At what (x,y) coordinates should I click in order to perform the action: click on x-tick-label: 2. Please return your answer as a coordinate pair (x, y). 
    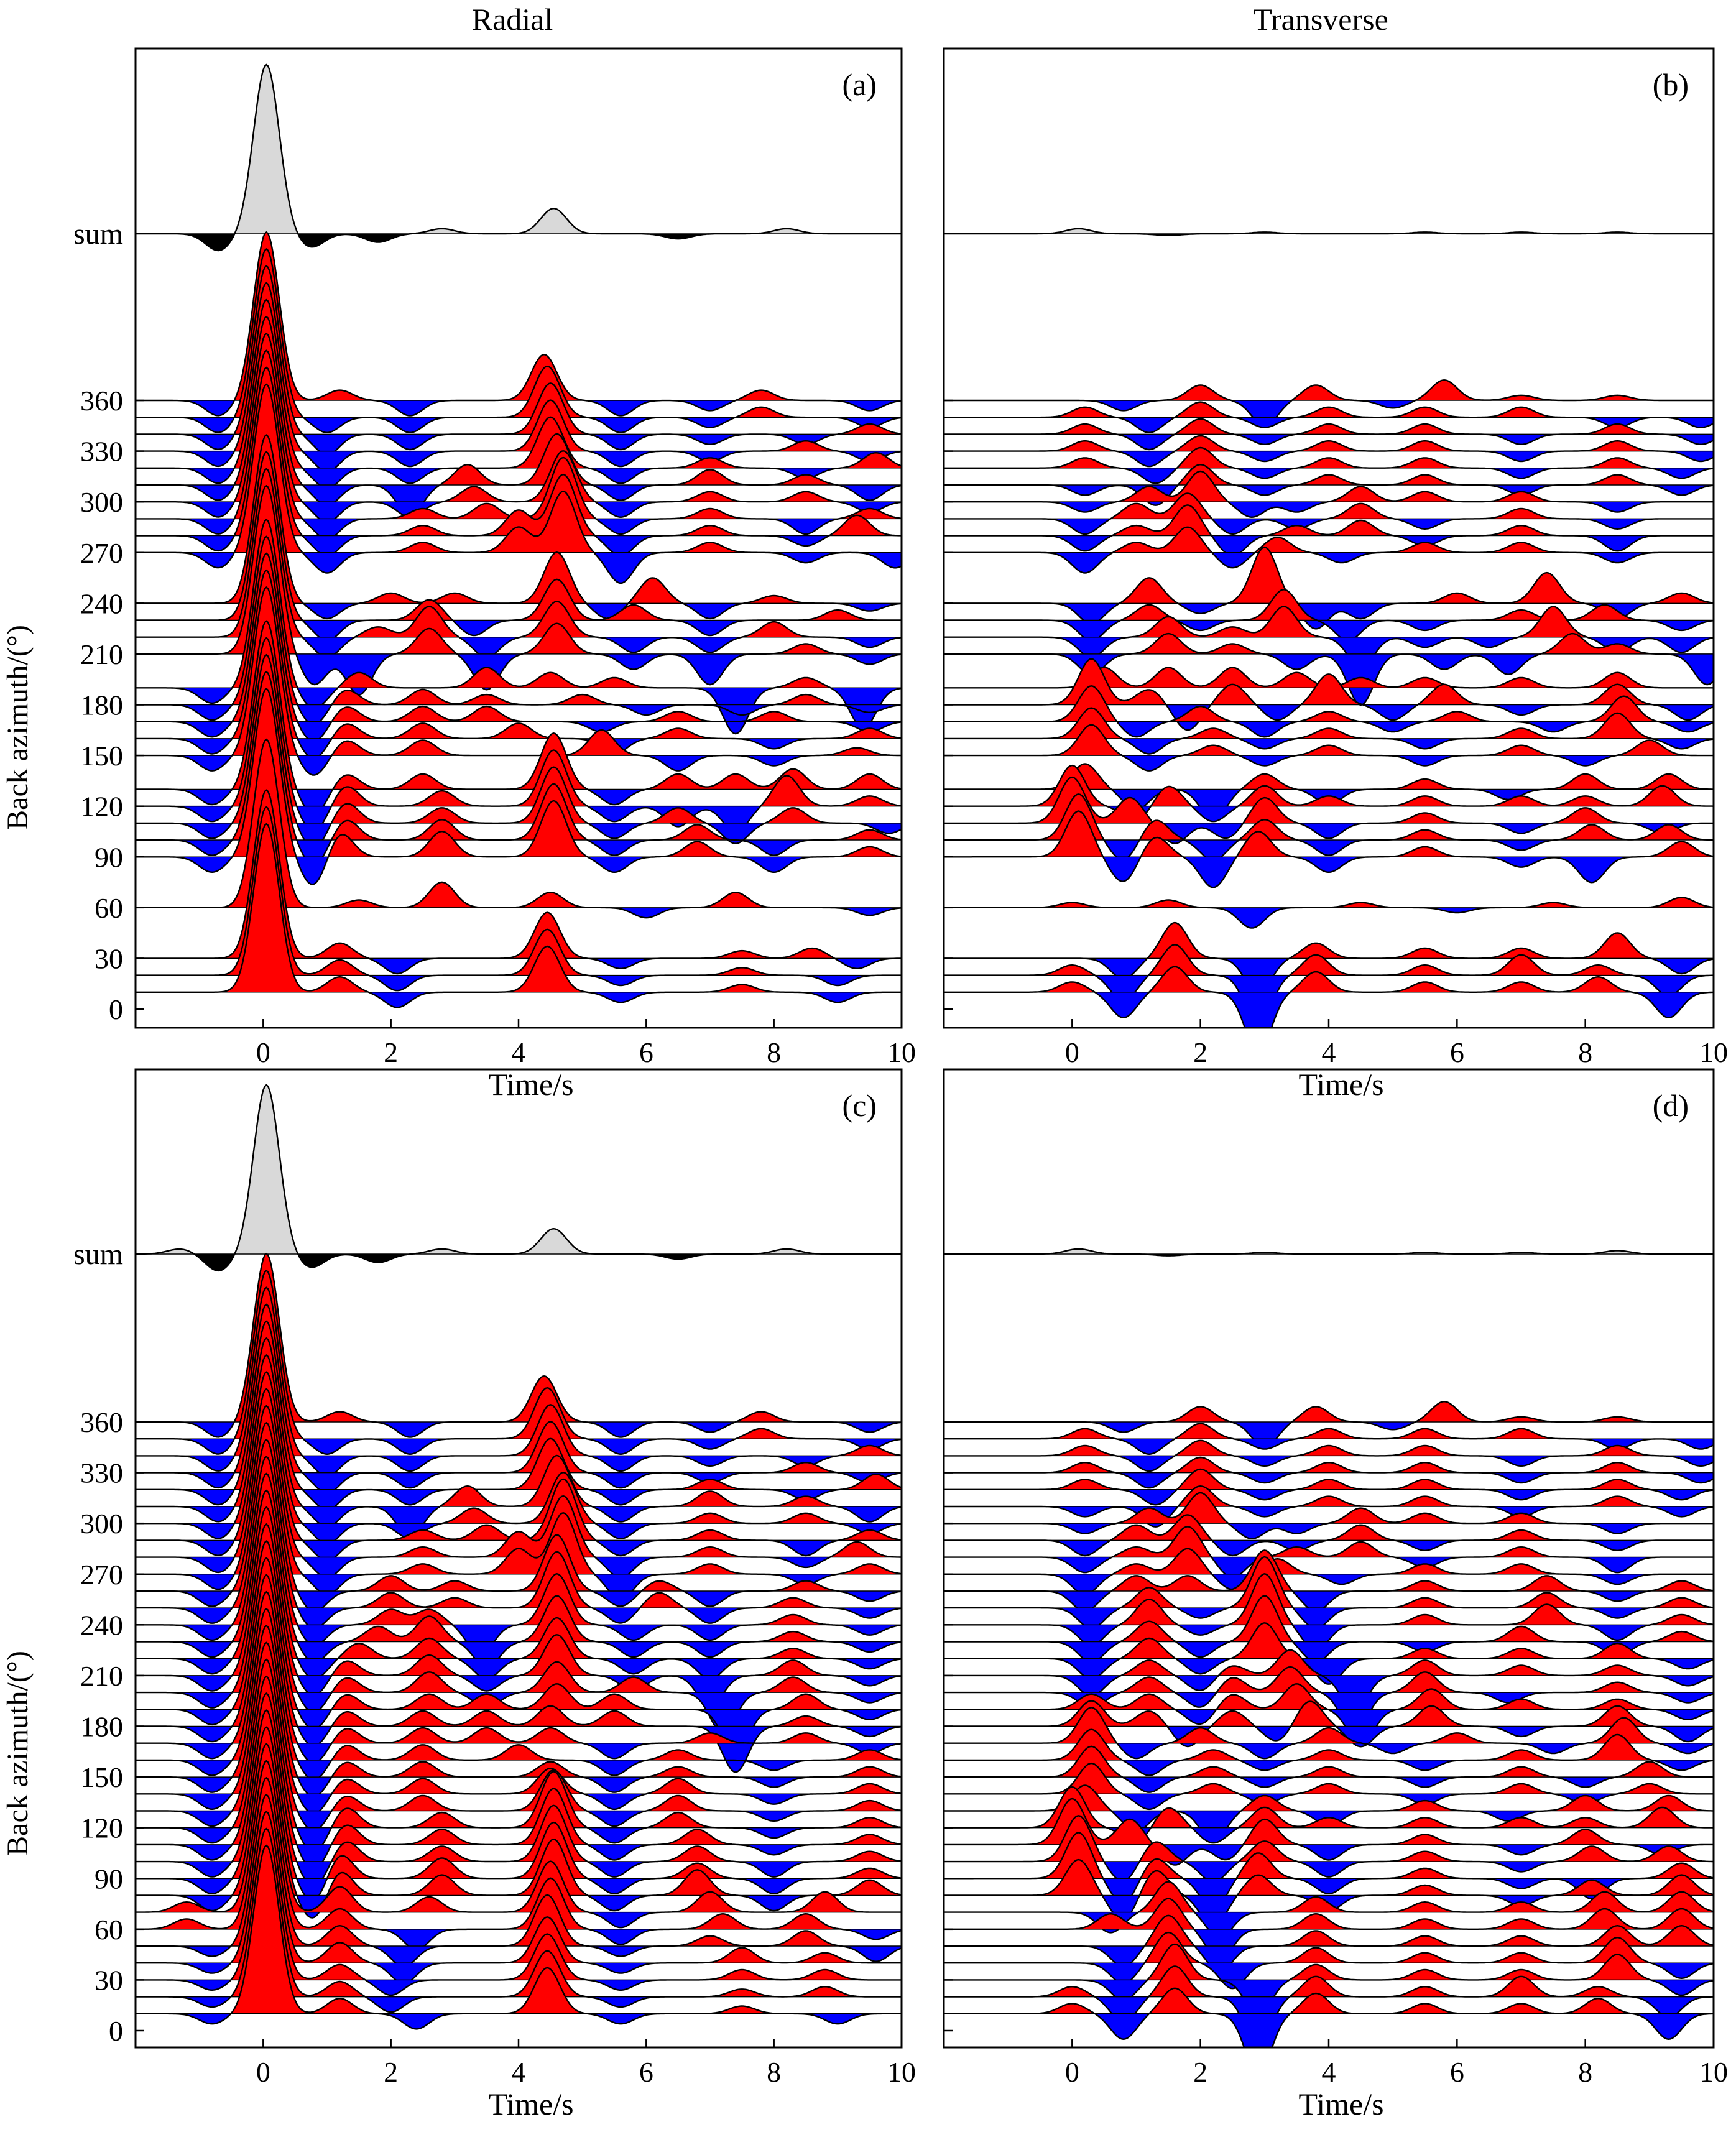
    Looking at the image, I should click on (391, 2072).